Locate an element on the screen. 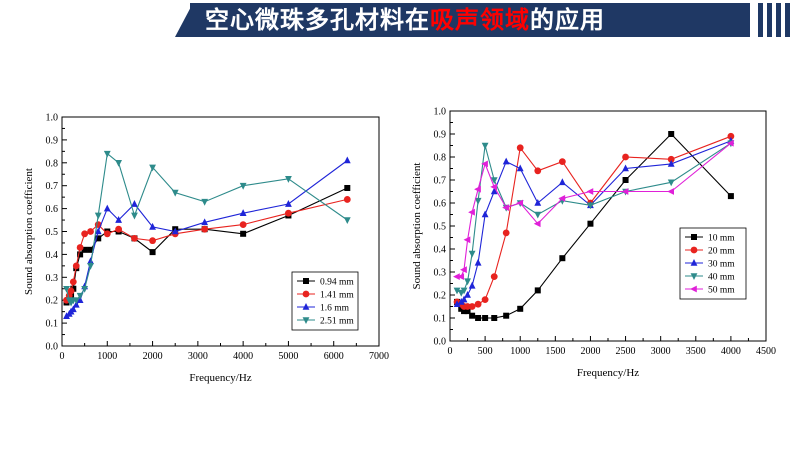 This screenshot has width=800, height=450. decor-stripe is located at coordinates (769, 20).